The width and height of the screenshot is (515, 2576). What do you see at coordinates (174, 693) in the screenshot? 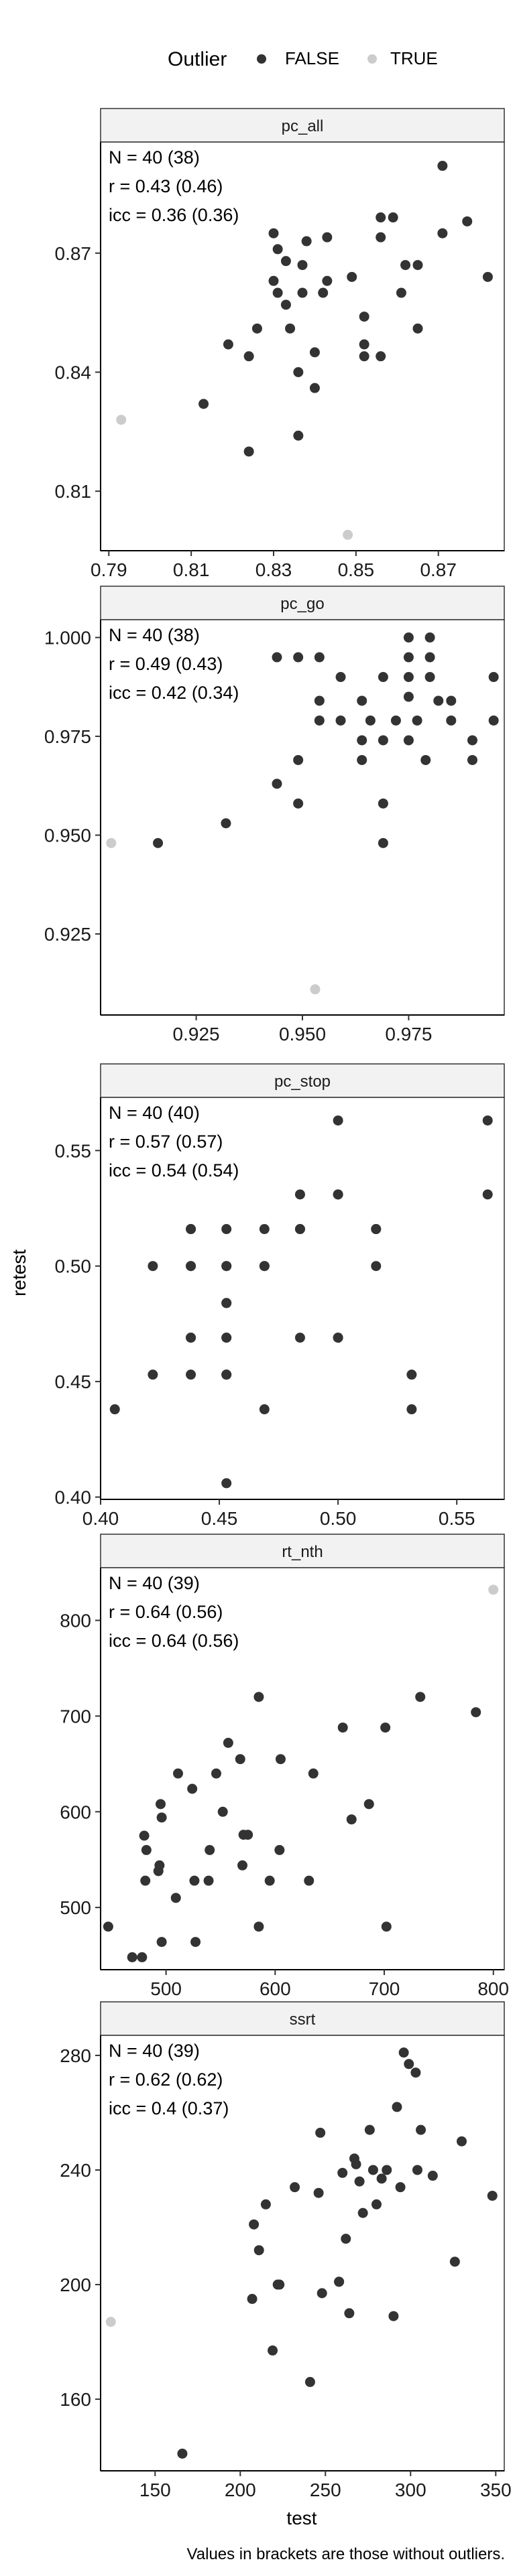
I see `stat-annotation: icc = 0.42 (0.34)` at bounding box center [174, 693].